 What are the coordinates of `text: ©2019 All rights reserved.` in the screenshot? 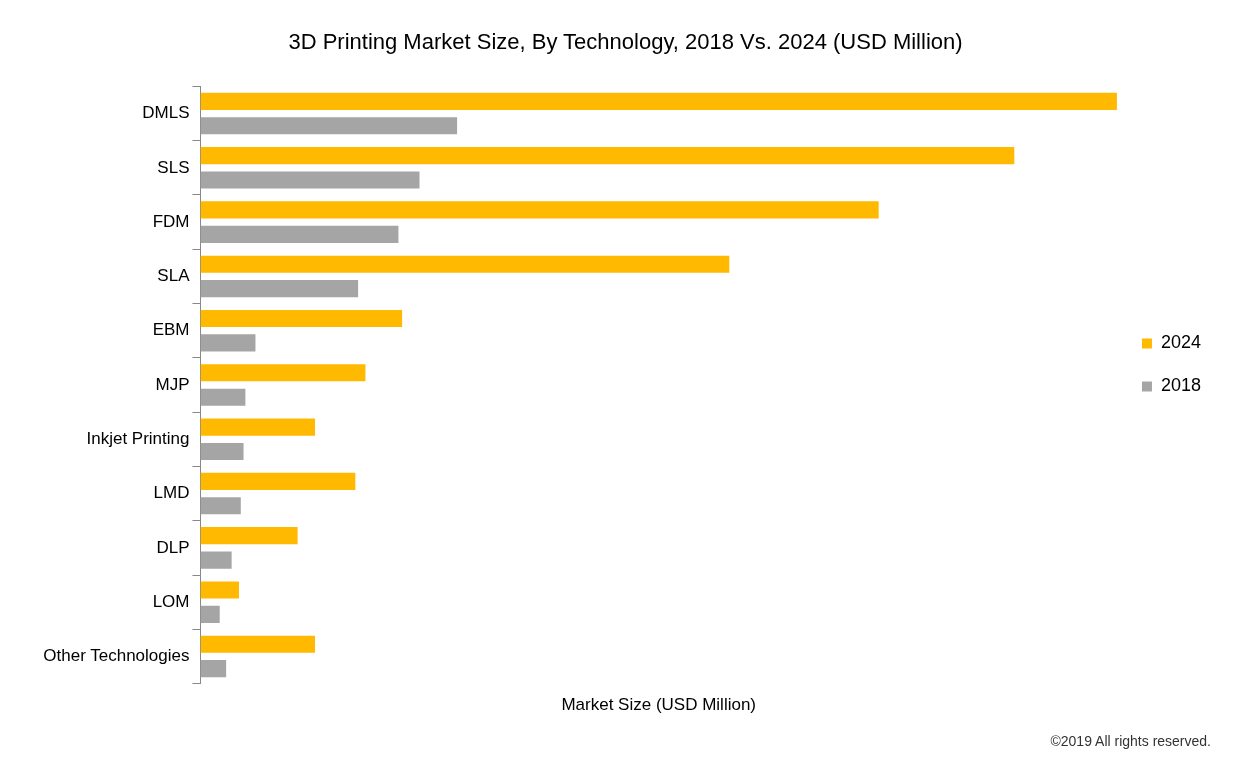 It's located at (1130, 741).